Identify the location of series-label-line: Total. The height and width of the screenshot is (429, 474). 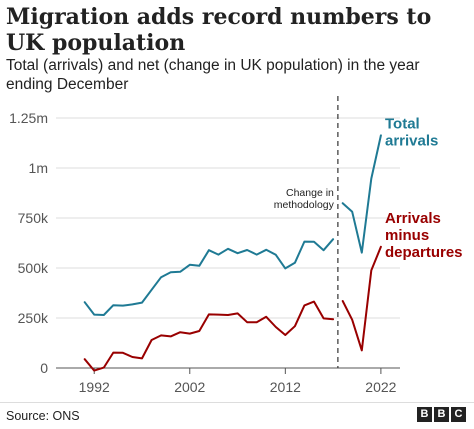
(402, 123).